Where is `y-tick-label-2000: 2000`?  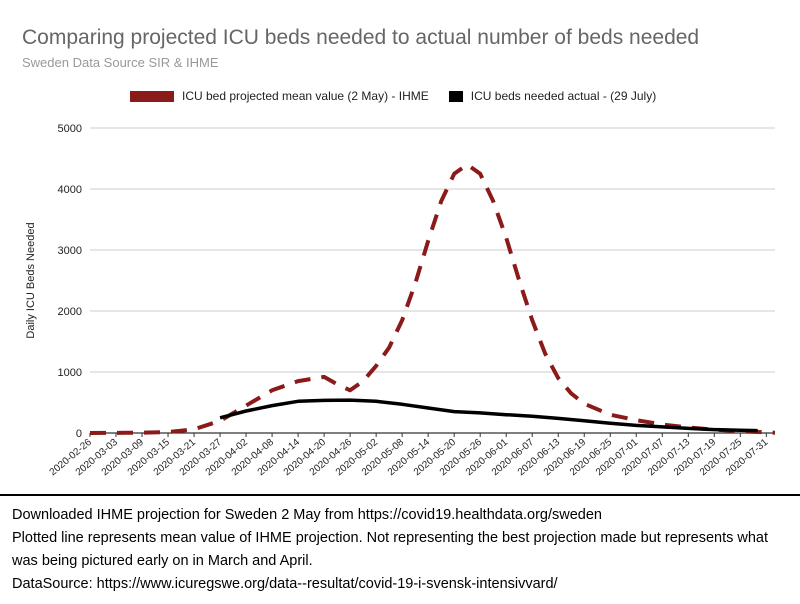
y-tick-label-2000: 2000 is located at coordinates (70, 312).